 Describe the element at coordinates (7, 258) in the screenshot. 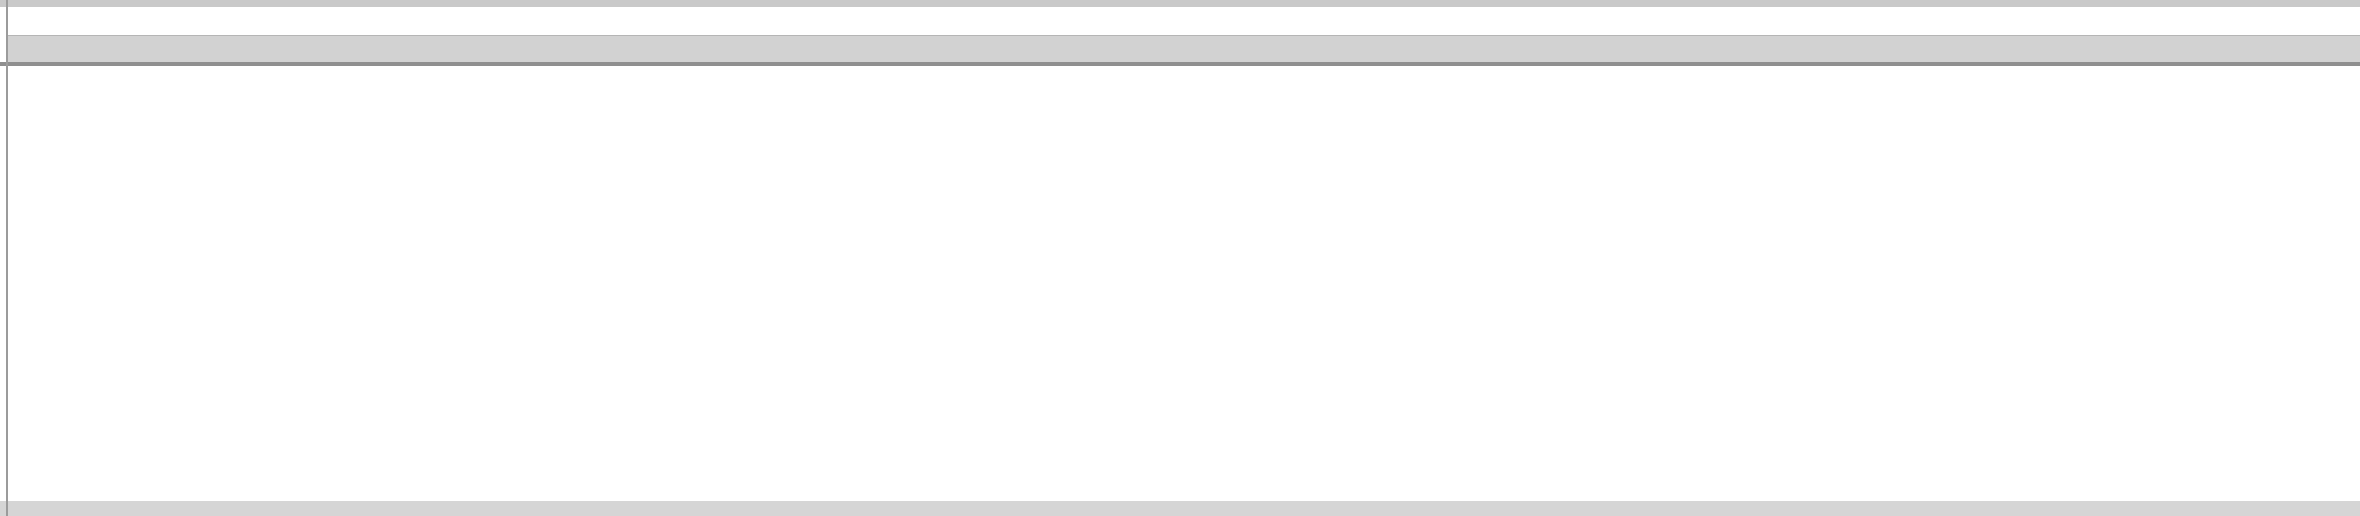

I see `left-edge-divider` at that location.